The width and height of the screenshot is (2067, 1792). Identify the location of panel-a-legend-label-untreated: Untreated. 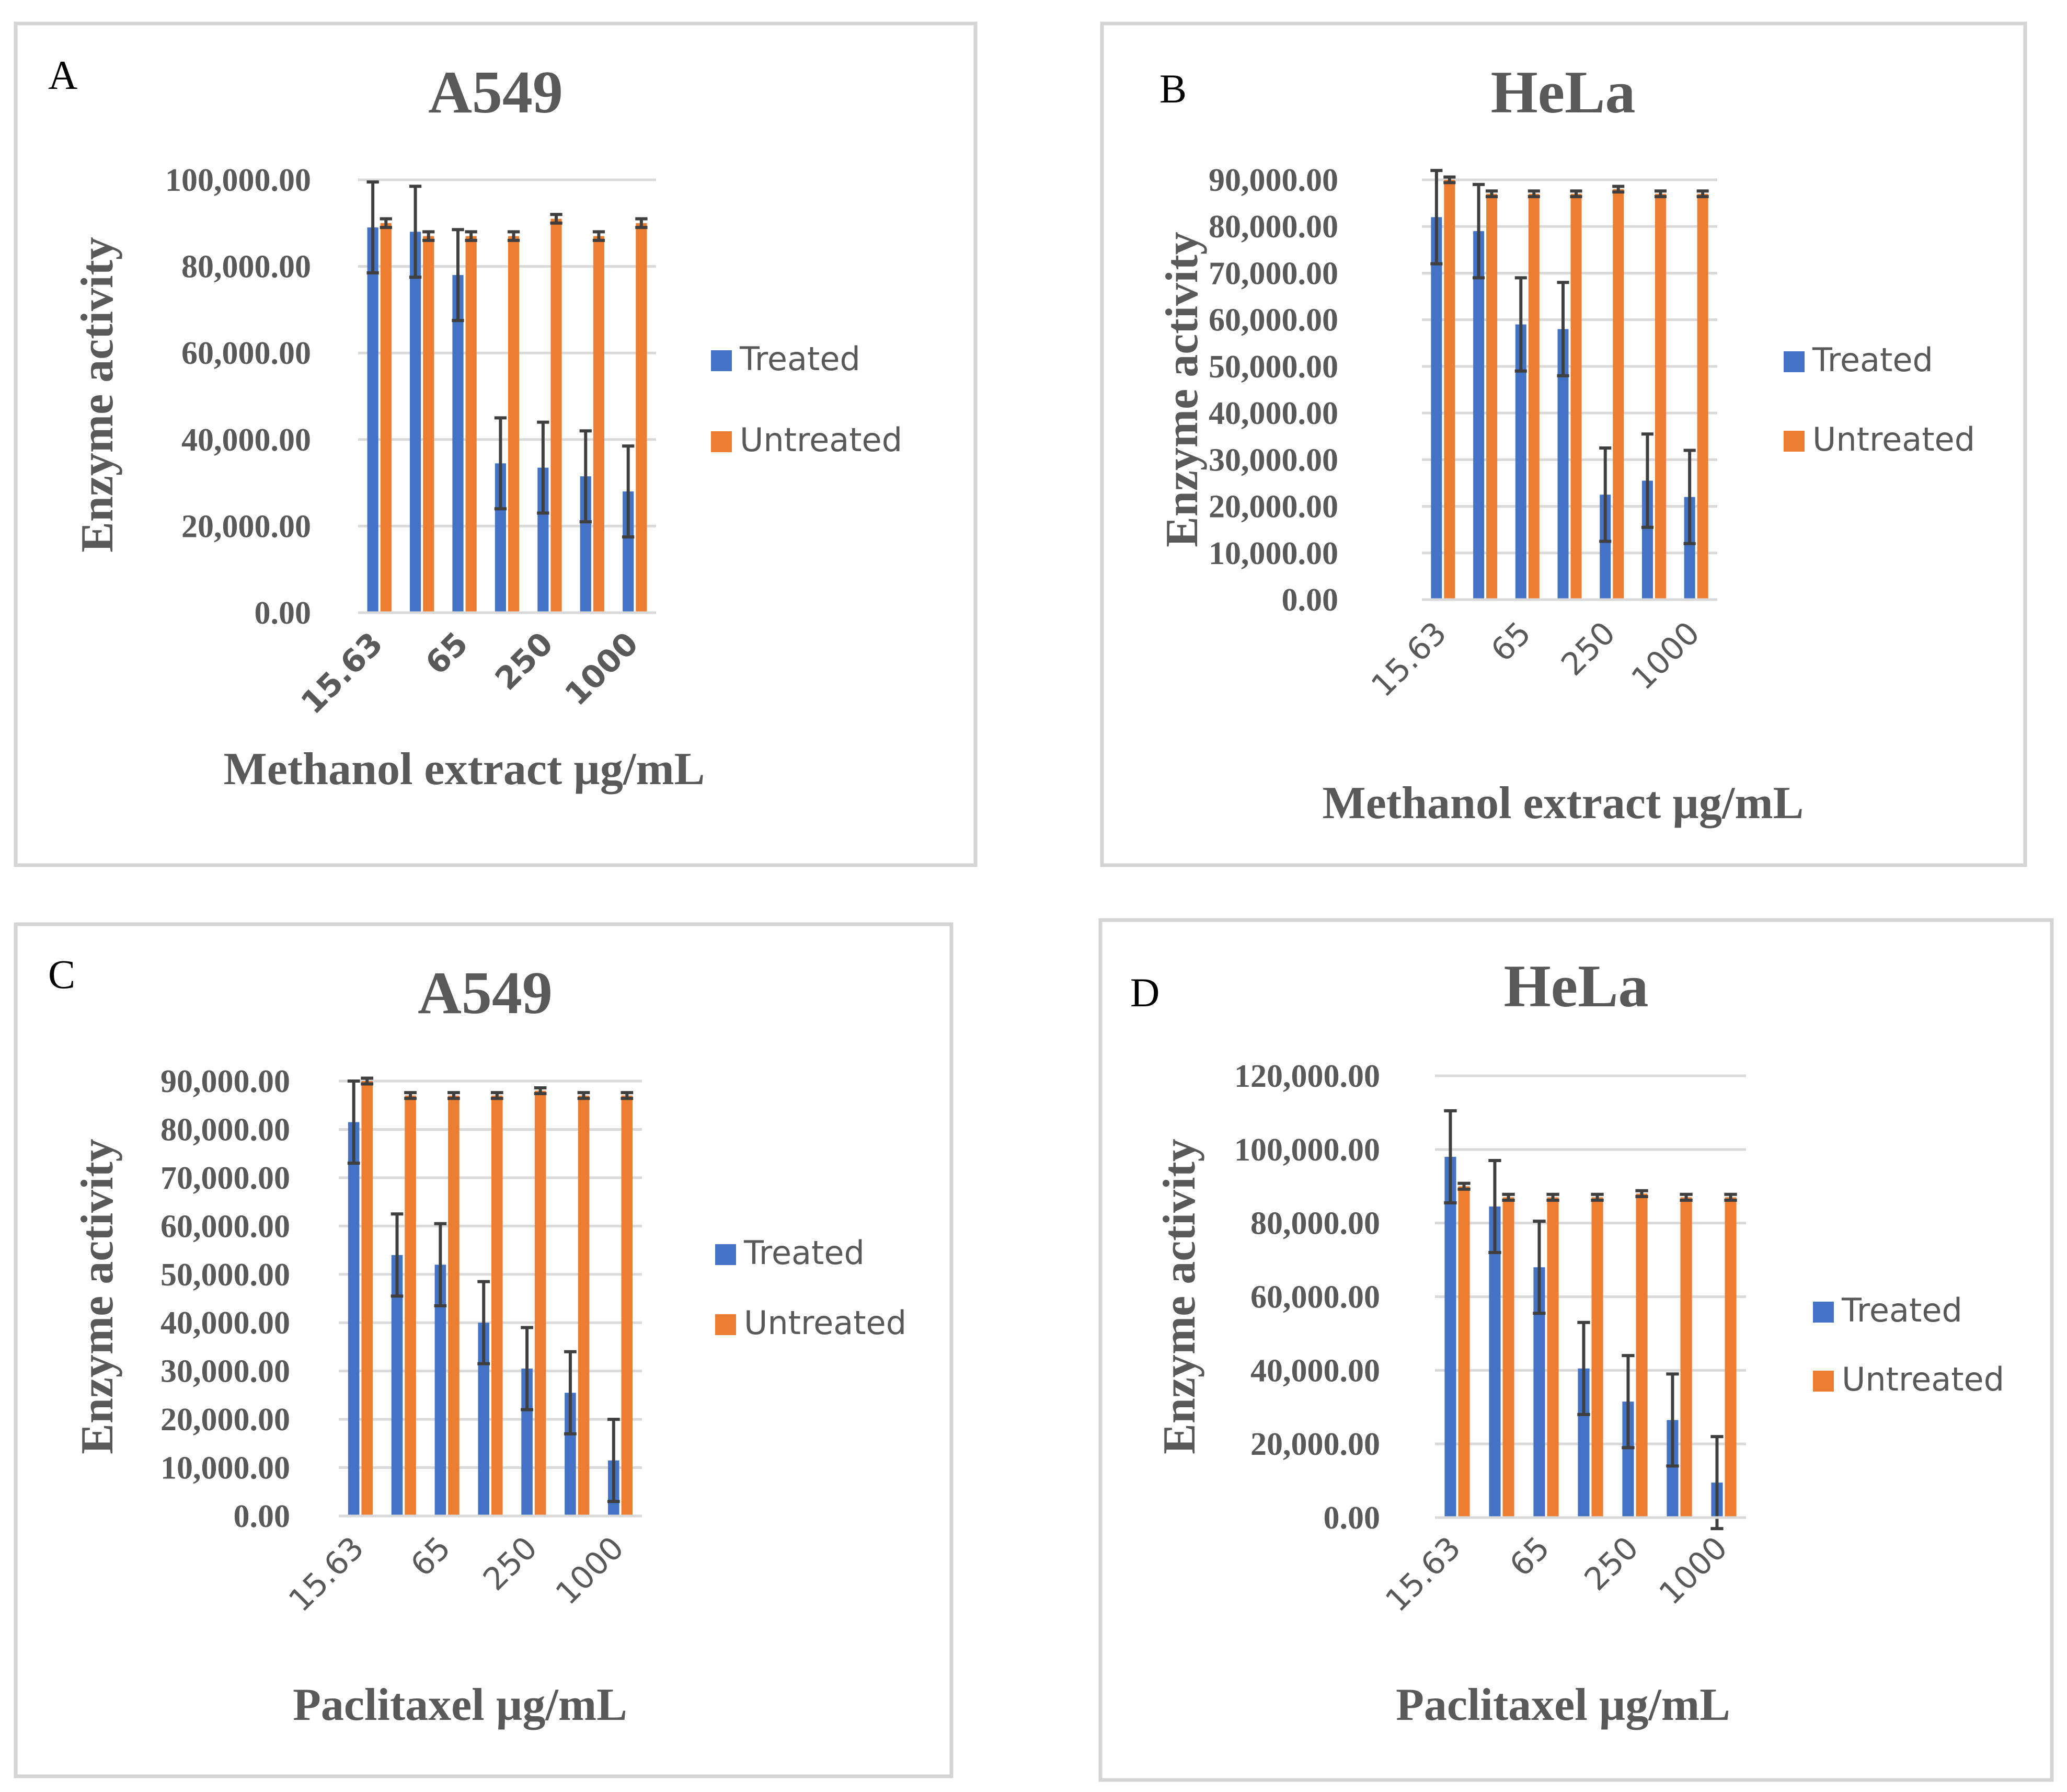
(821, 440).